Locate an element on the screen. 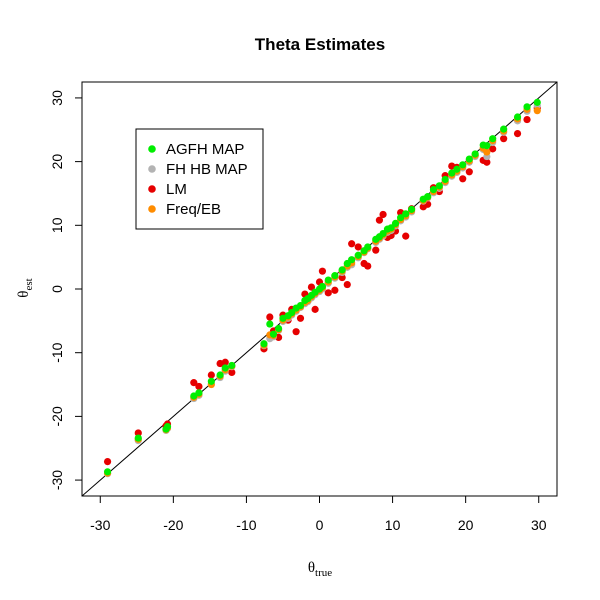  svg-text: θest is located at coordinates (25, 287).